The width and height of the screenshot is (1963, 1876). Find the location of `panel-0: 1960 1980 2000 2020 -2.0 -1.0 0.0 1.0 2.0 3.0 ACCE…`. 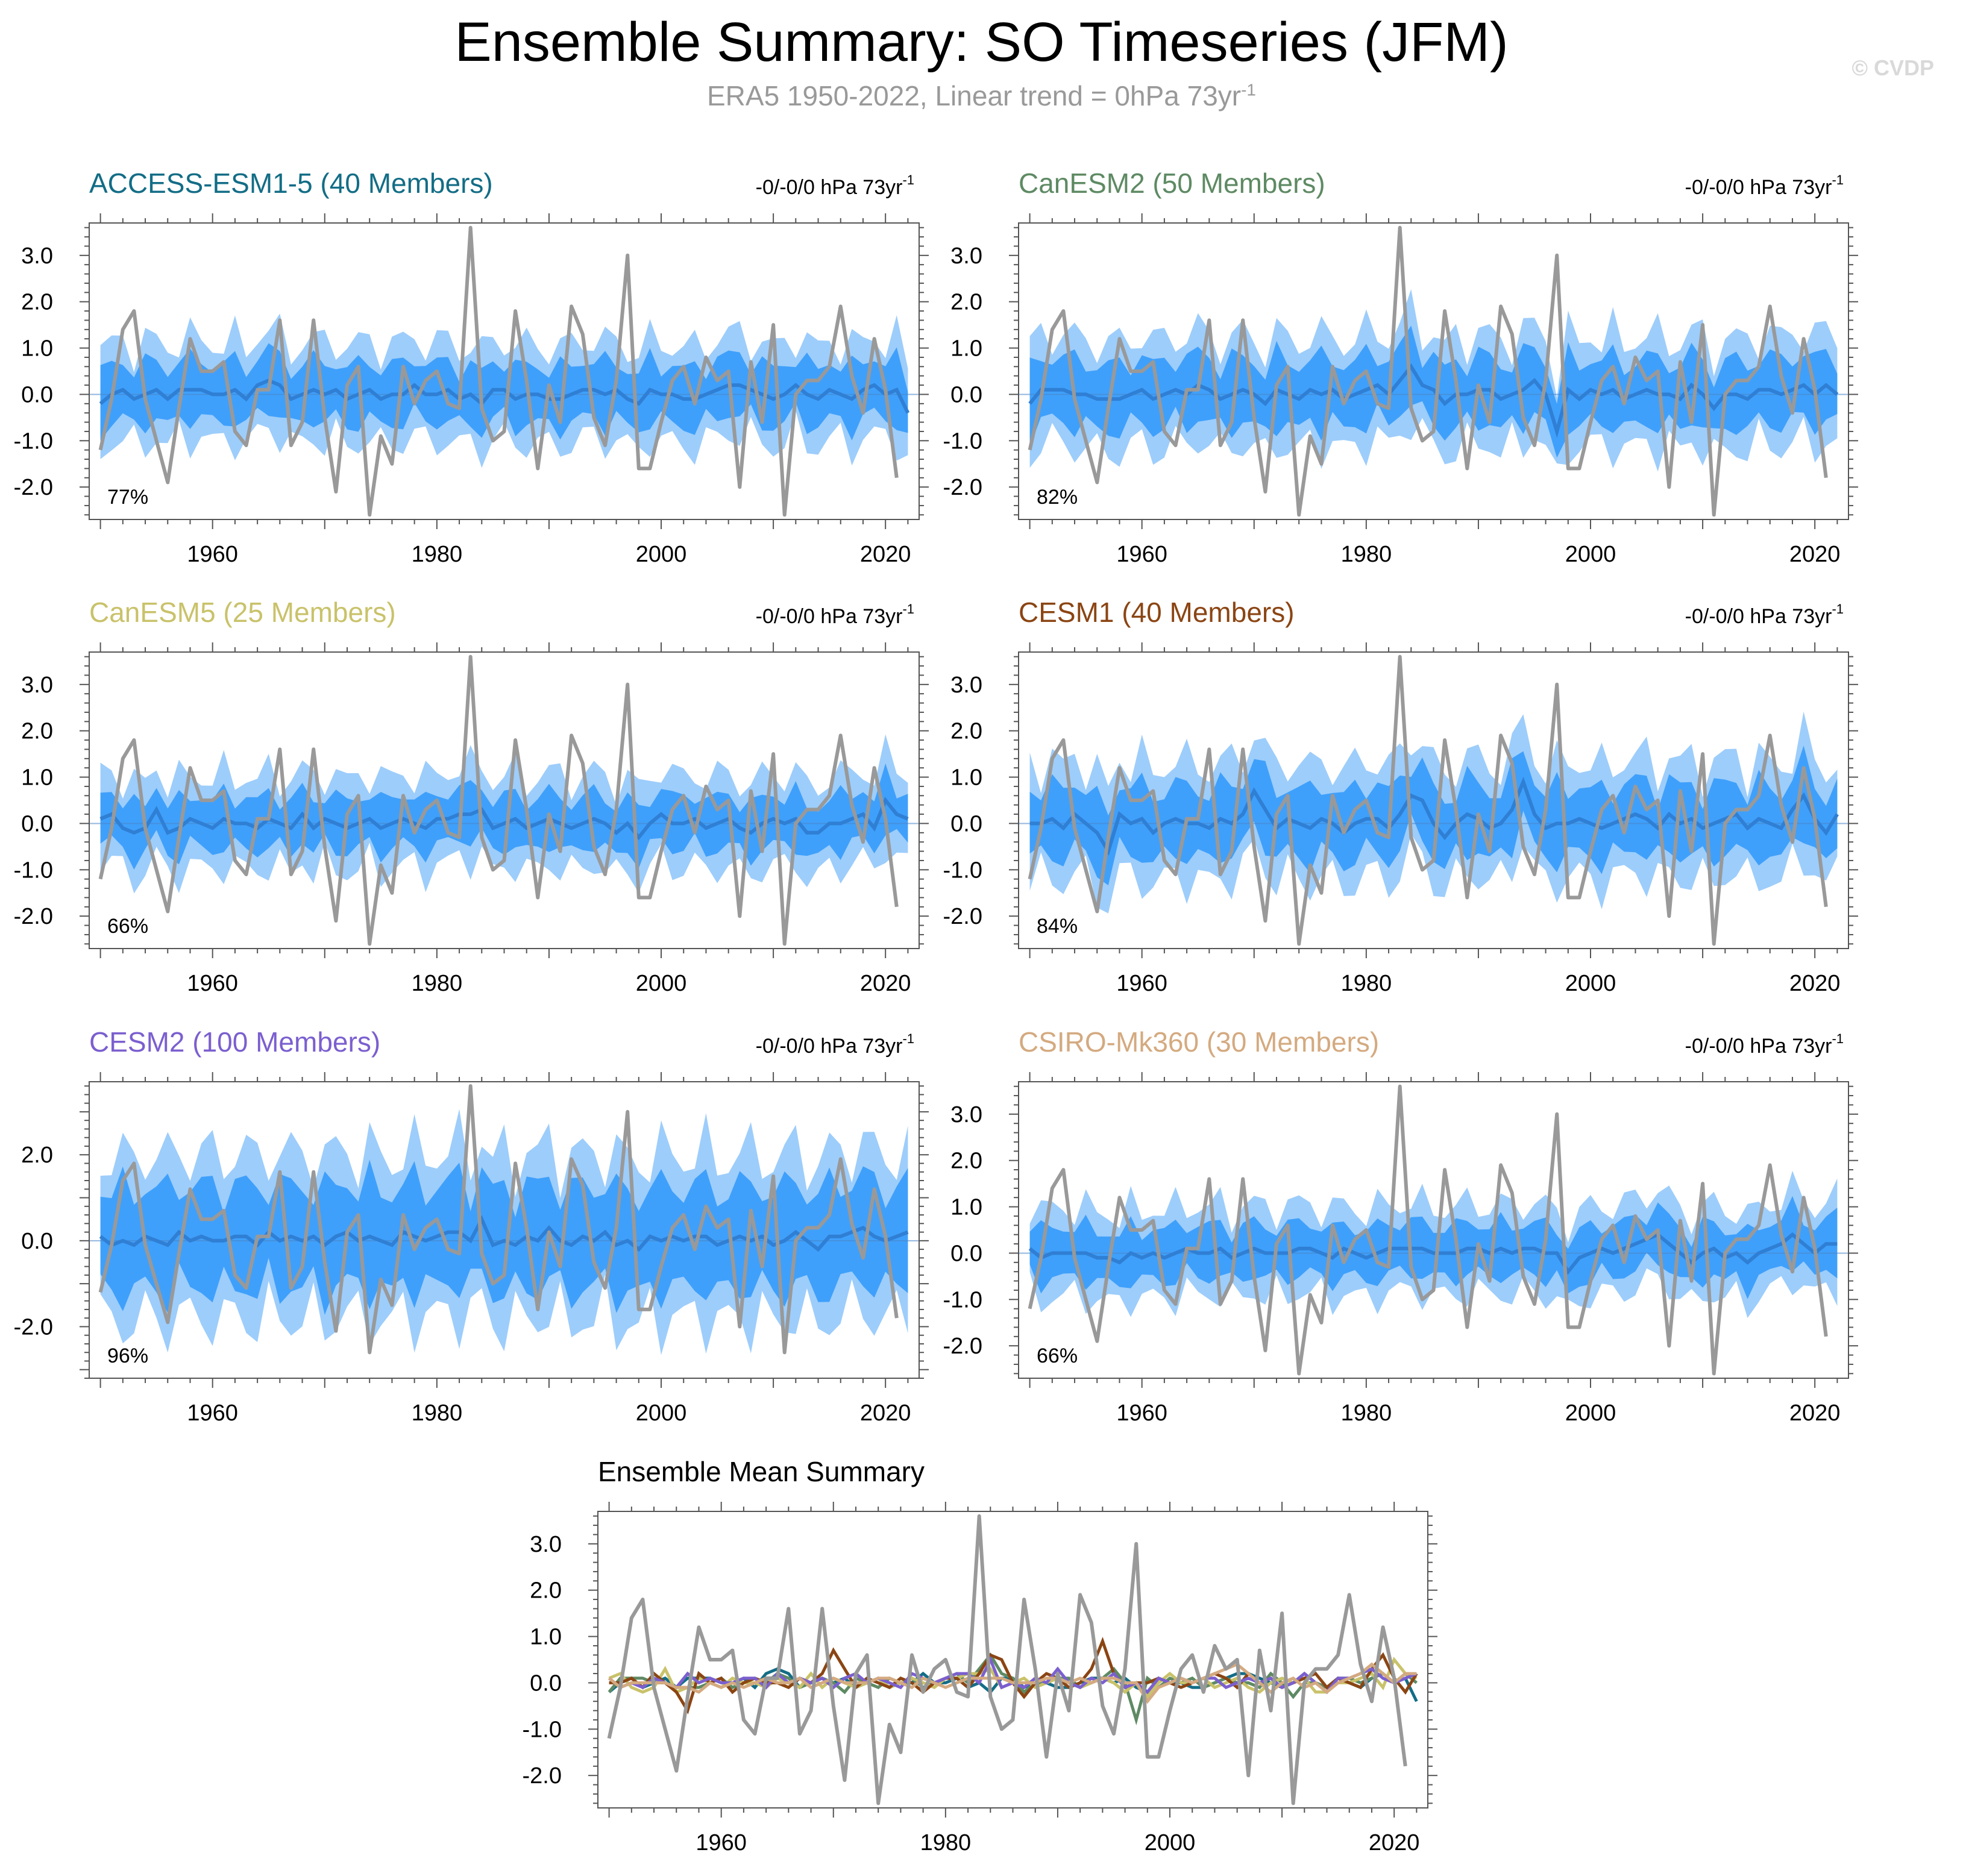

panel-0: 1960 1980 2000 2020 -2.0 -1.0 0.0 1.0 2.0 3.0 ACCE… is located at coordinates (471, 367).